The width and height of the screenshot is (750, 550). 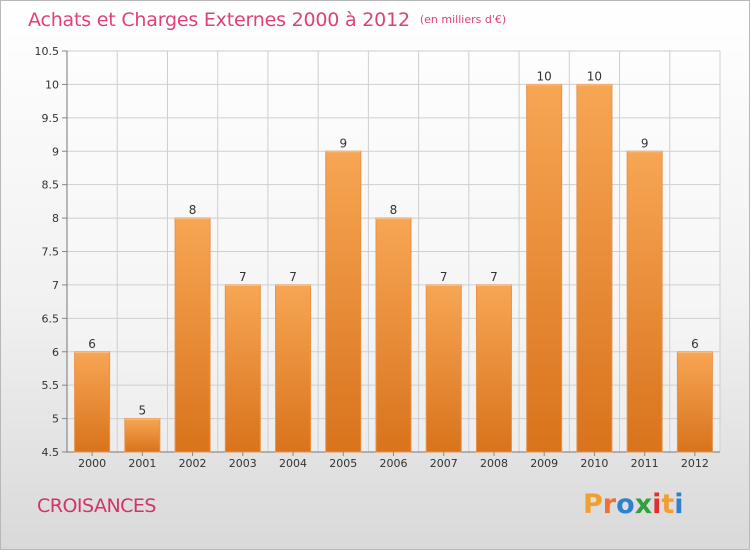 What do you see at coordinates (219, 20) in the screenshot?
I see `chart-title: Achats et Charges Externes 2000 à 2012` at bounding box center [219, 20].